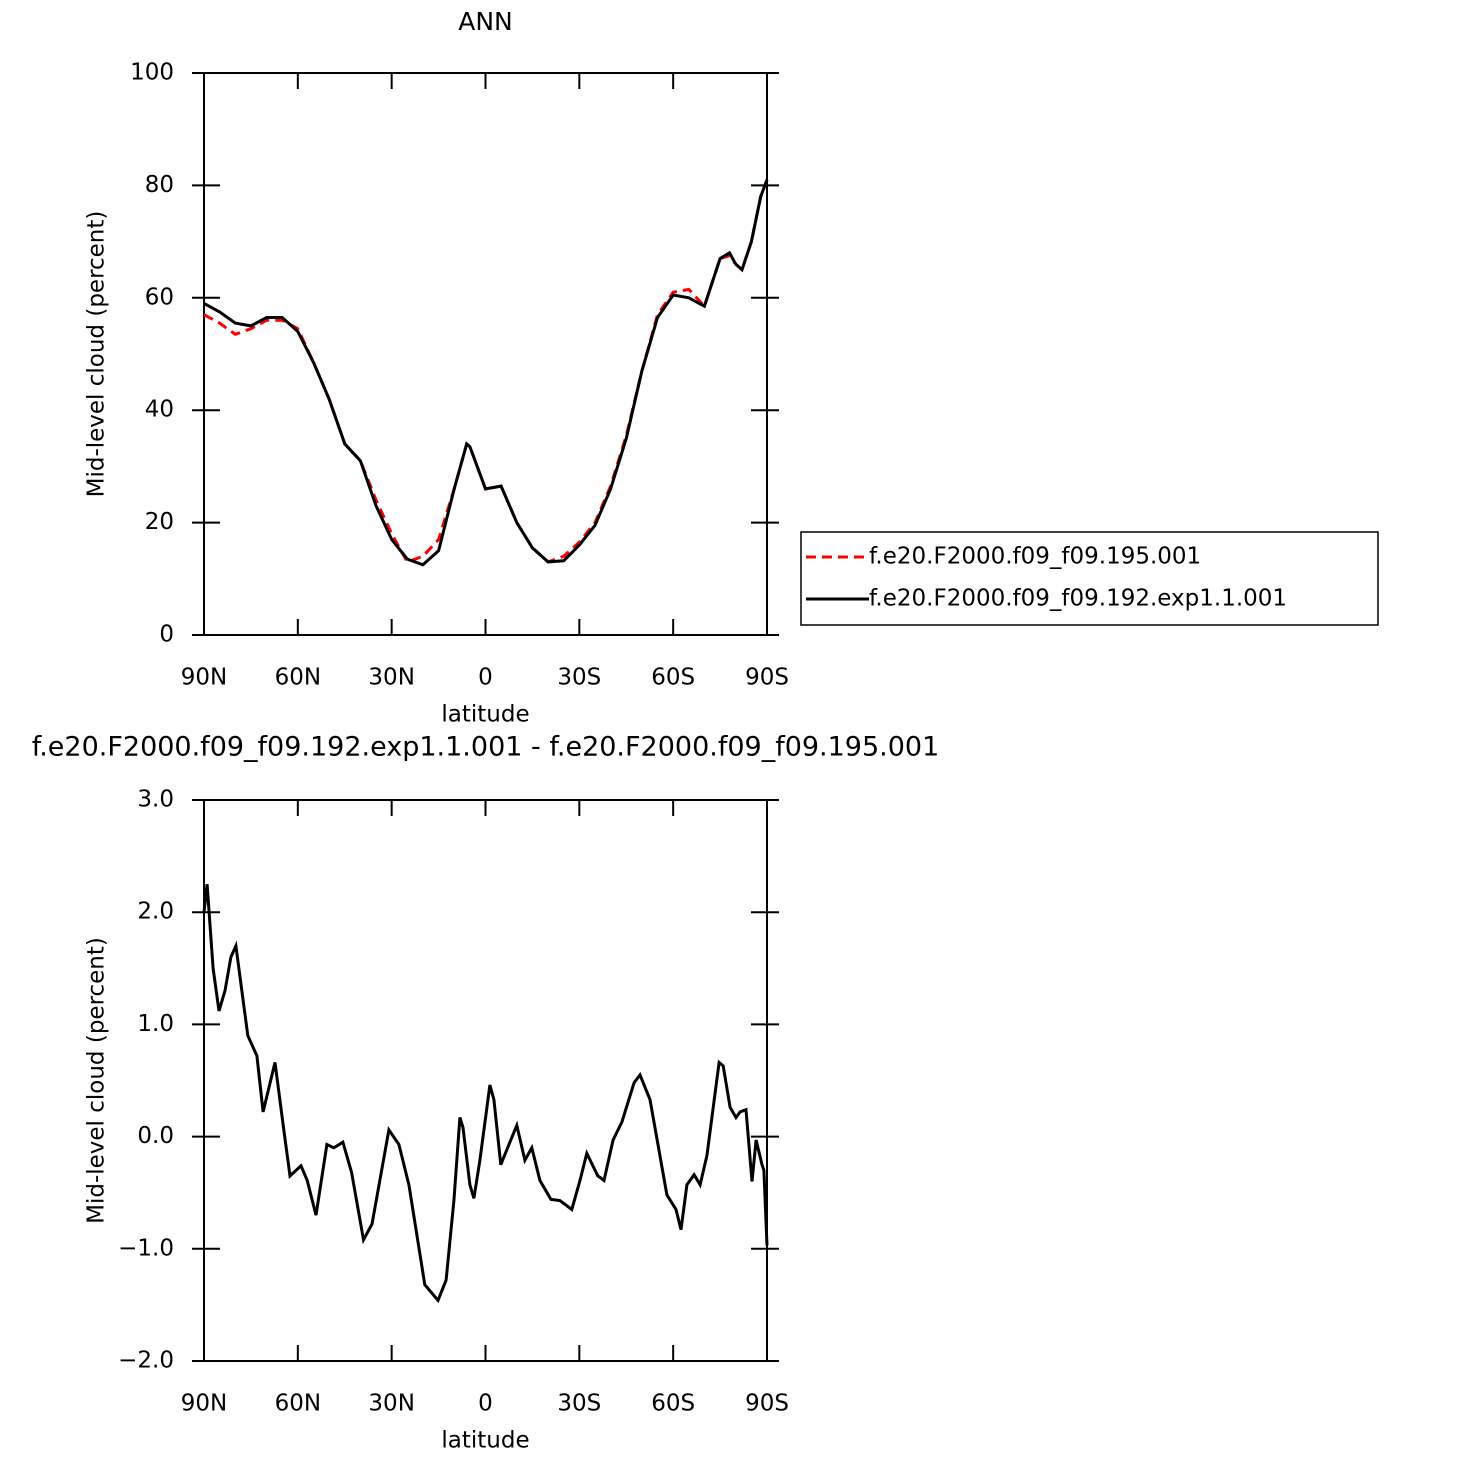 Image resolution: width=1463 pixels, height=1463 pixels. I want to click on y-tick-label: 60, so click(159, 297).